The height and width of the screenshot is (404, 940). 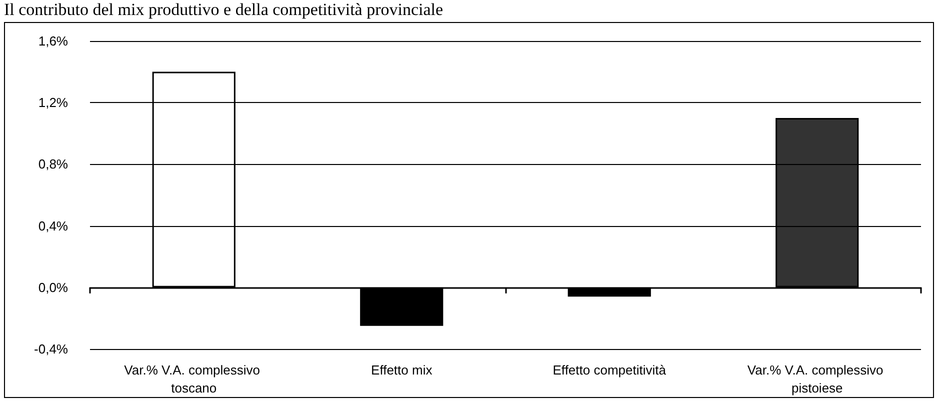 I want to click on y-tick-label: 1,2%, so click(x=53, y=102).